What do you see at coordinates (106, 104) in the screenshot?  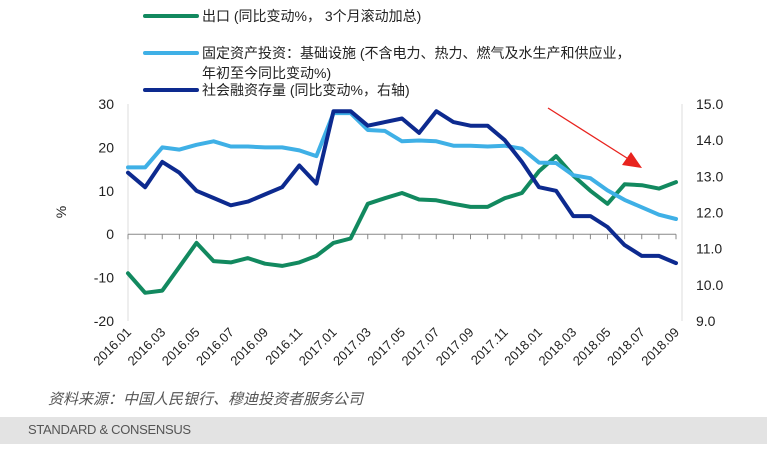 I see `y-tick-label: 30` at bounding box center [106, 104].